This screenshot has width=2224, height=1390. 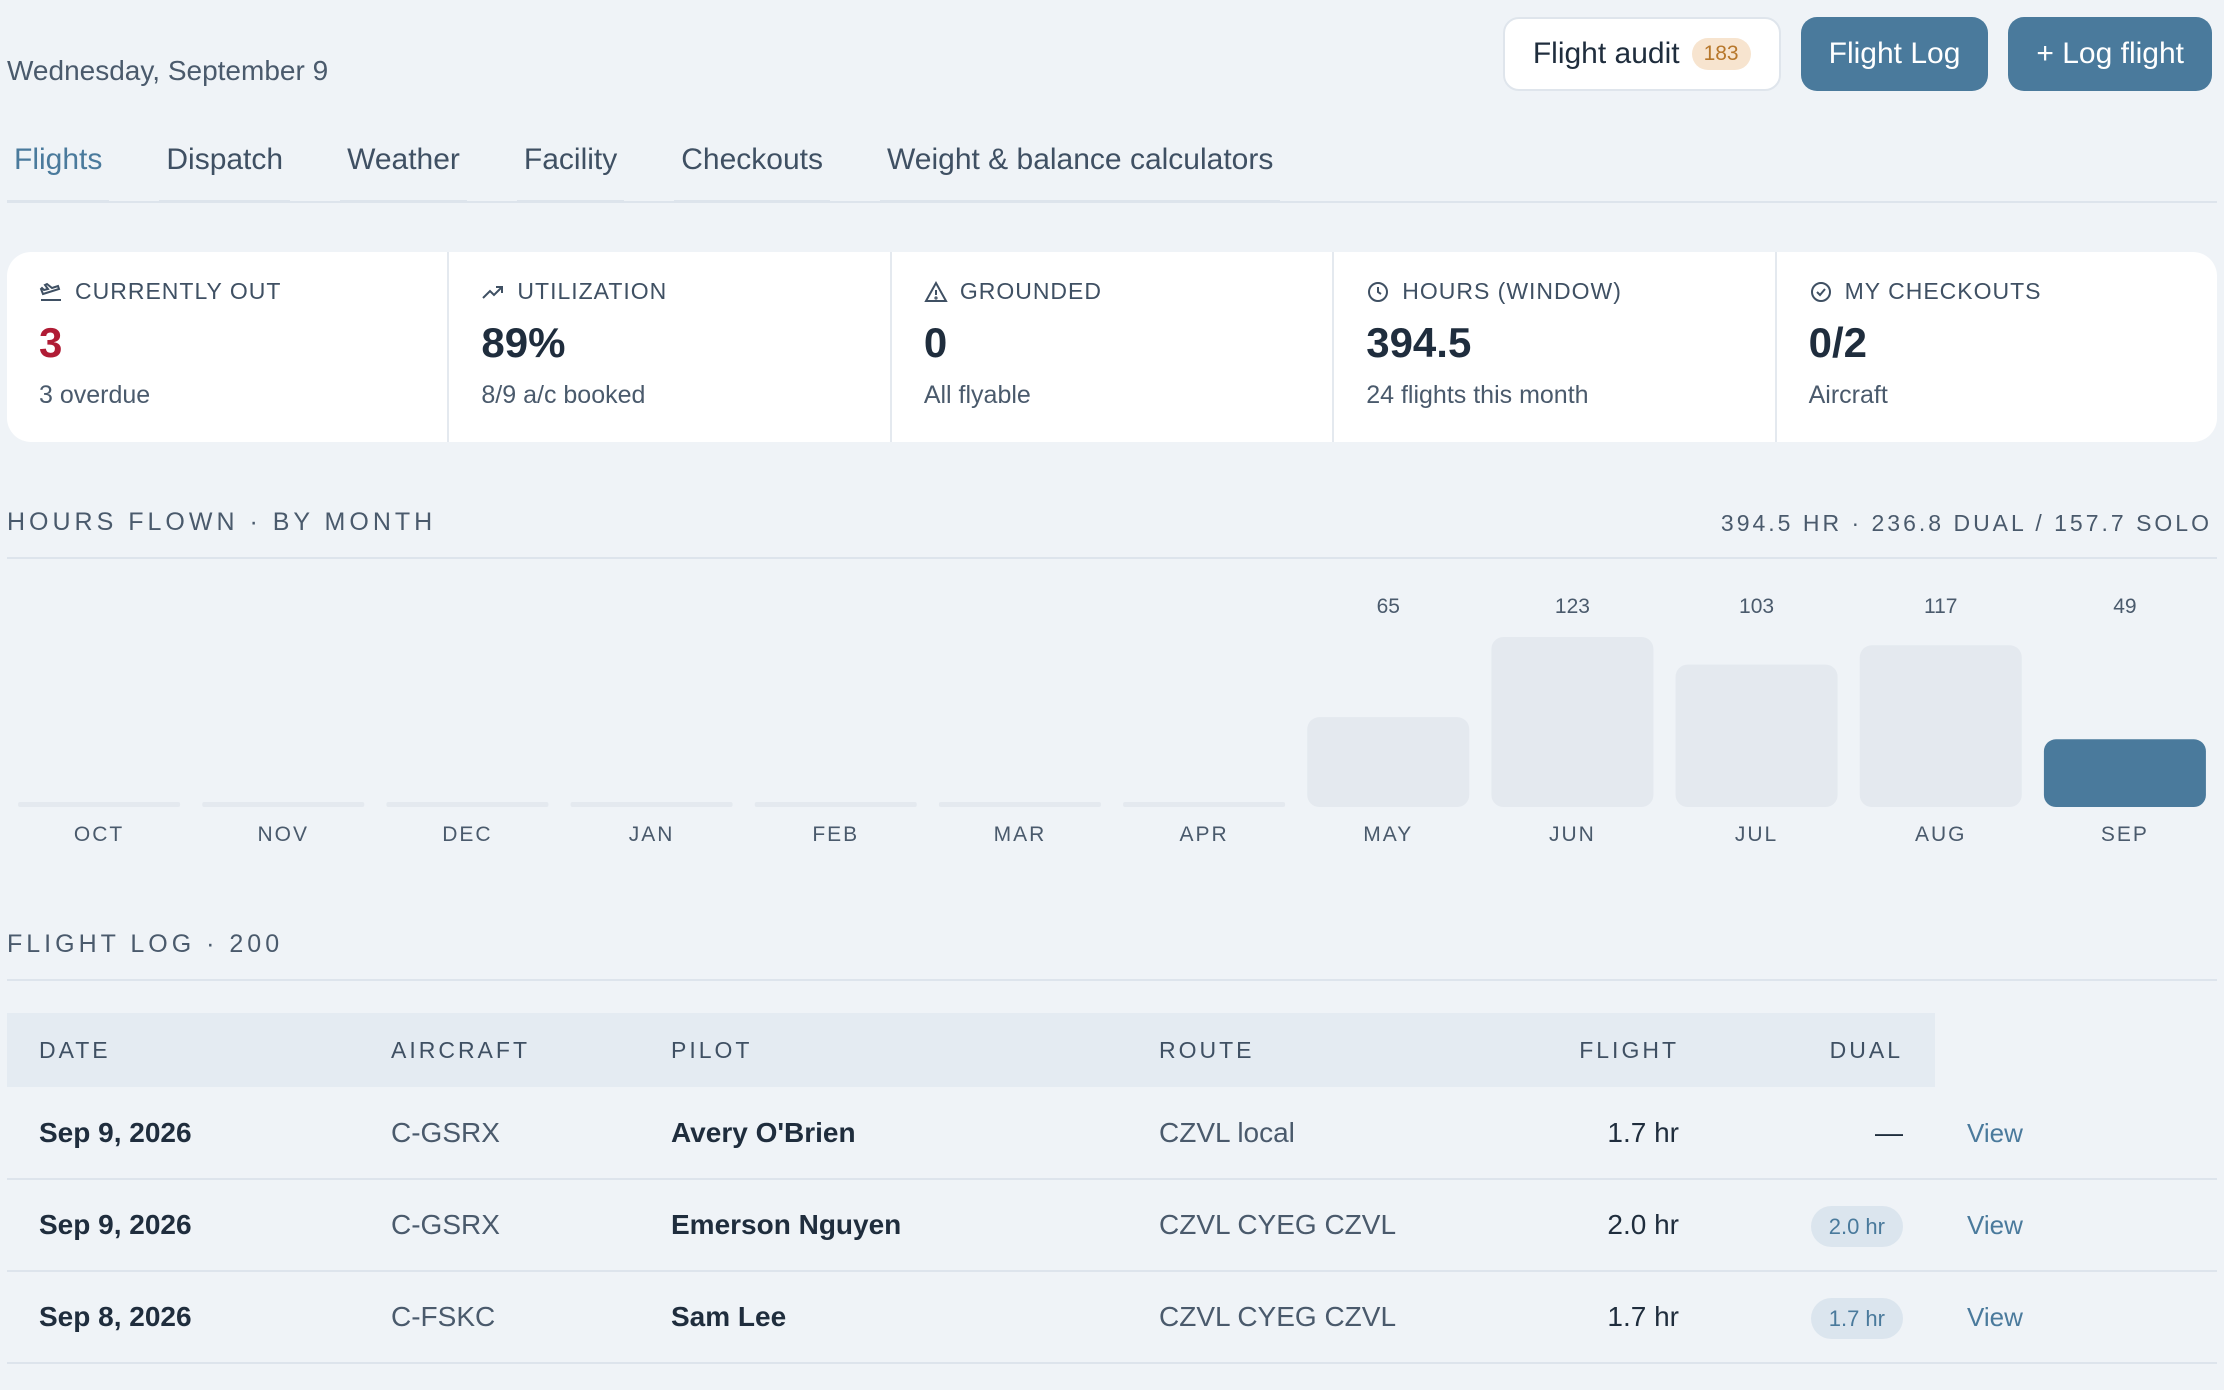 What do you see at coordinates (58, 169) in the screenshot?
I see `tab-flights: Flights` at bounding box center [58, 169].